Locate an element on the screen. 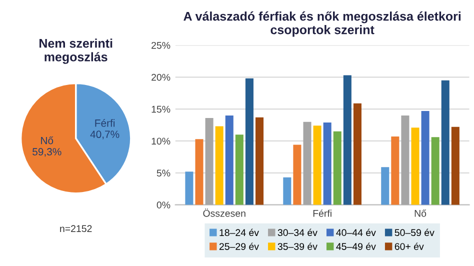 The height and width of the screenshot is (266, 474). x-tick-label: Nő is located at coordinates (420, 213).